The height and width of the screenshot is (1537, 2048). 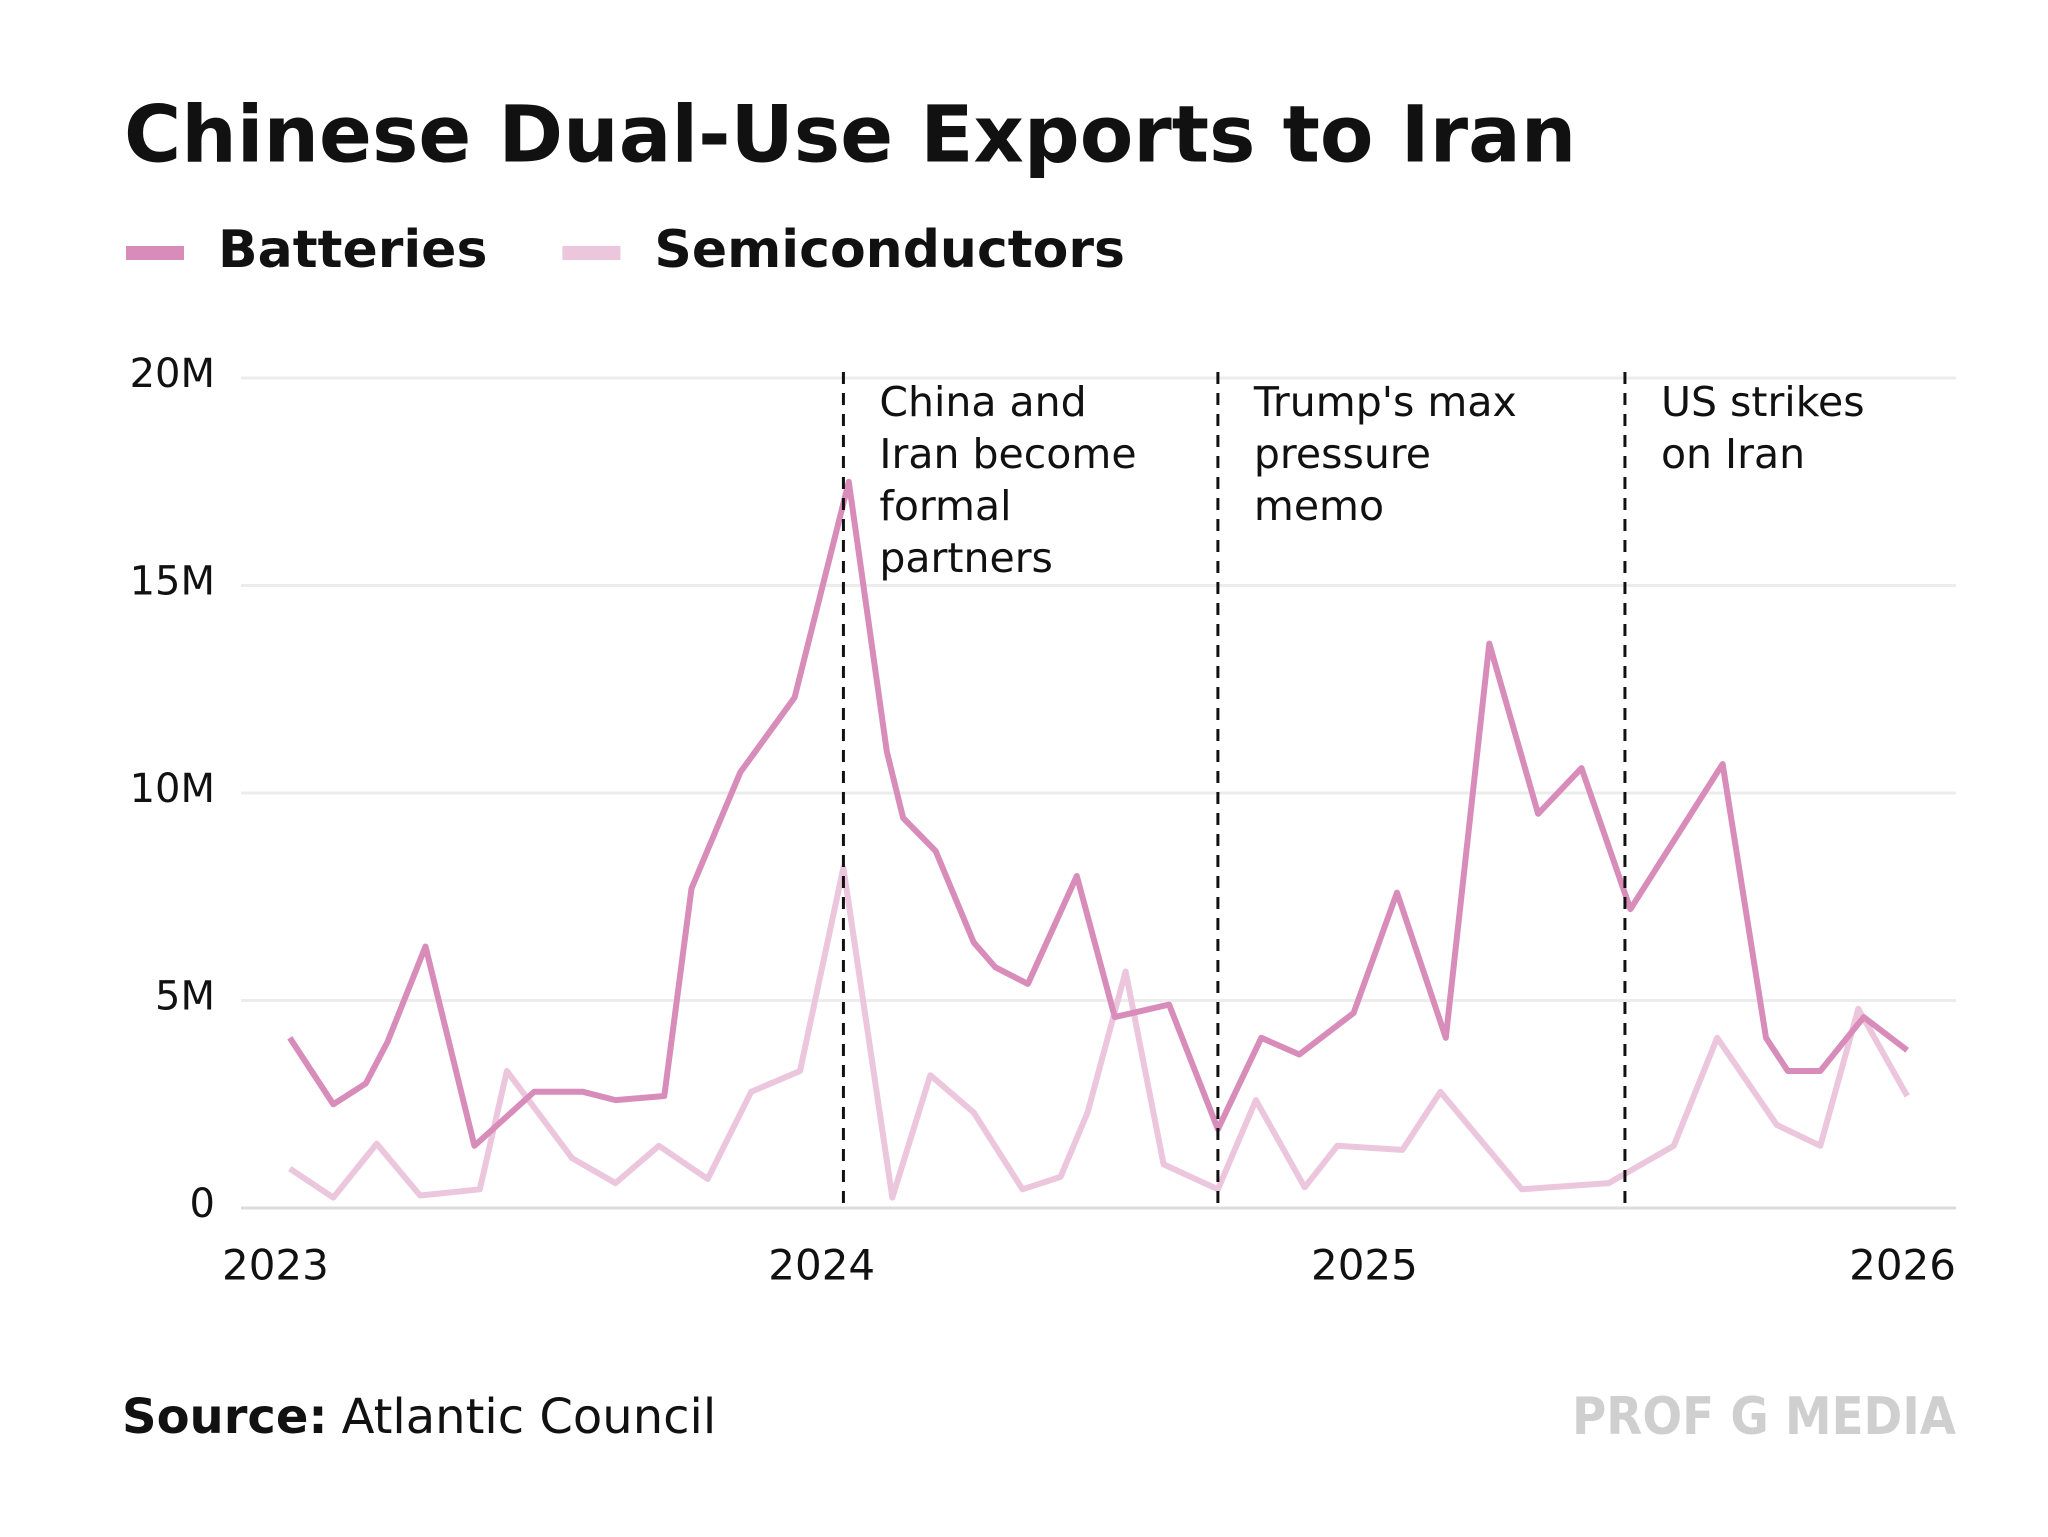 What do you see at coordinates (1763, 402) in the screenshot?
I see `annotation-text: US strikes` at bounding box center [1763, 402].